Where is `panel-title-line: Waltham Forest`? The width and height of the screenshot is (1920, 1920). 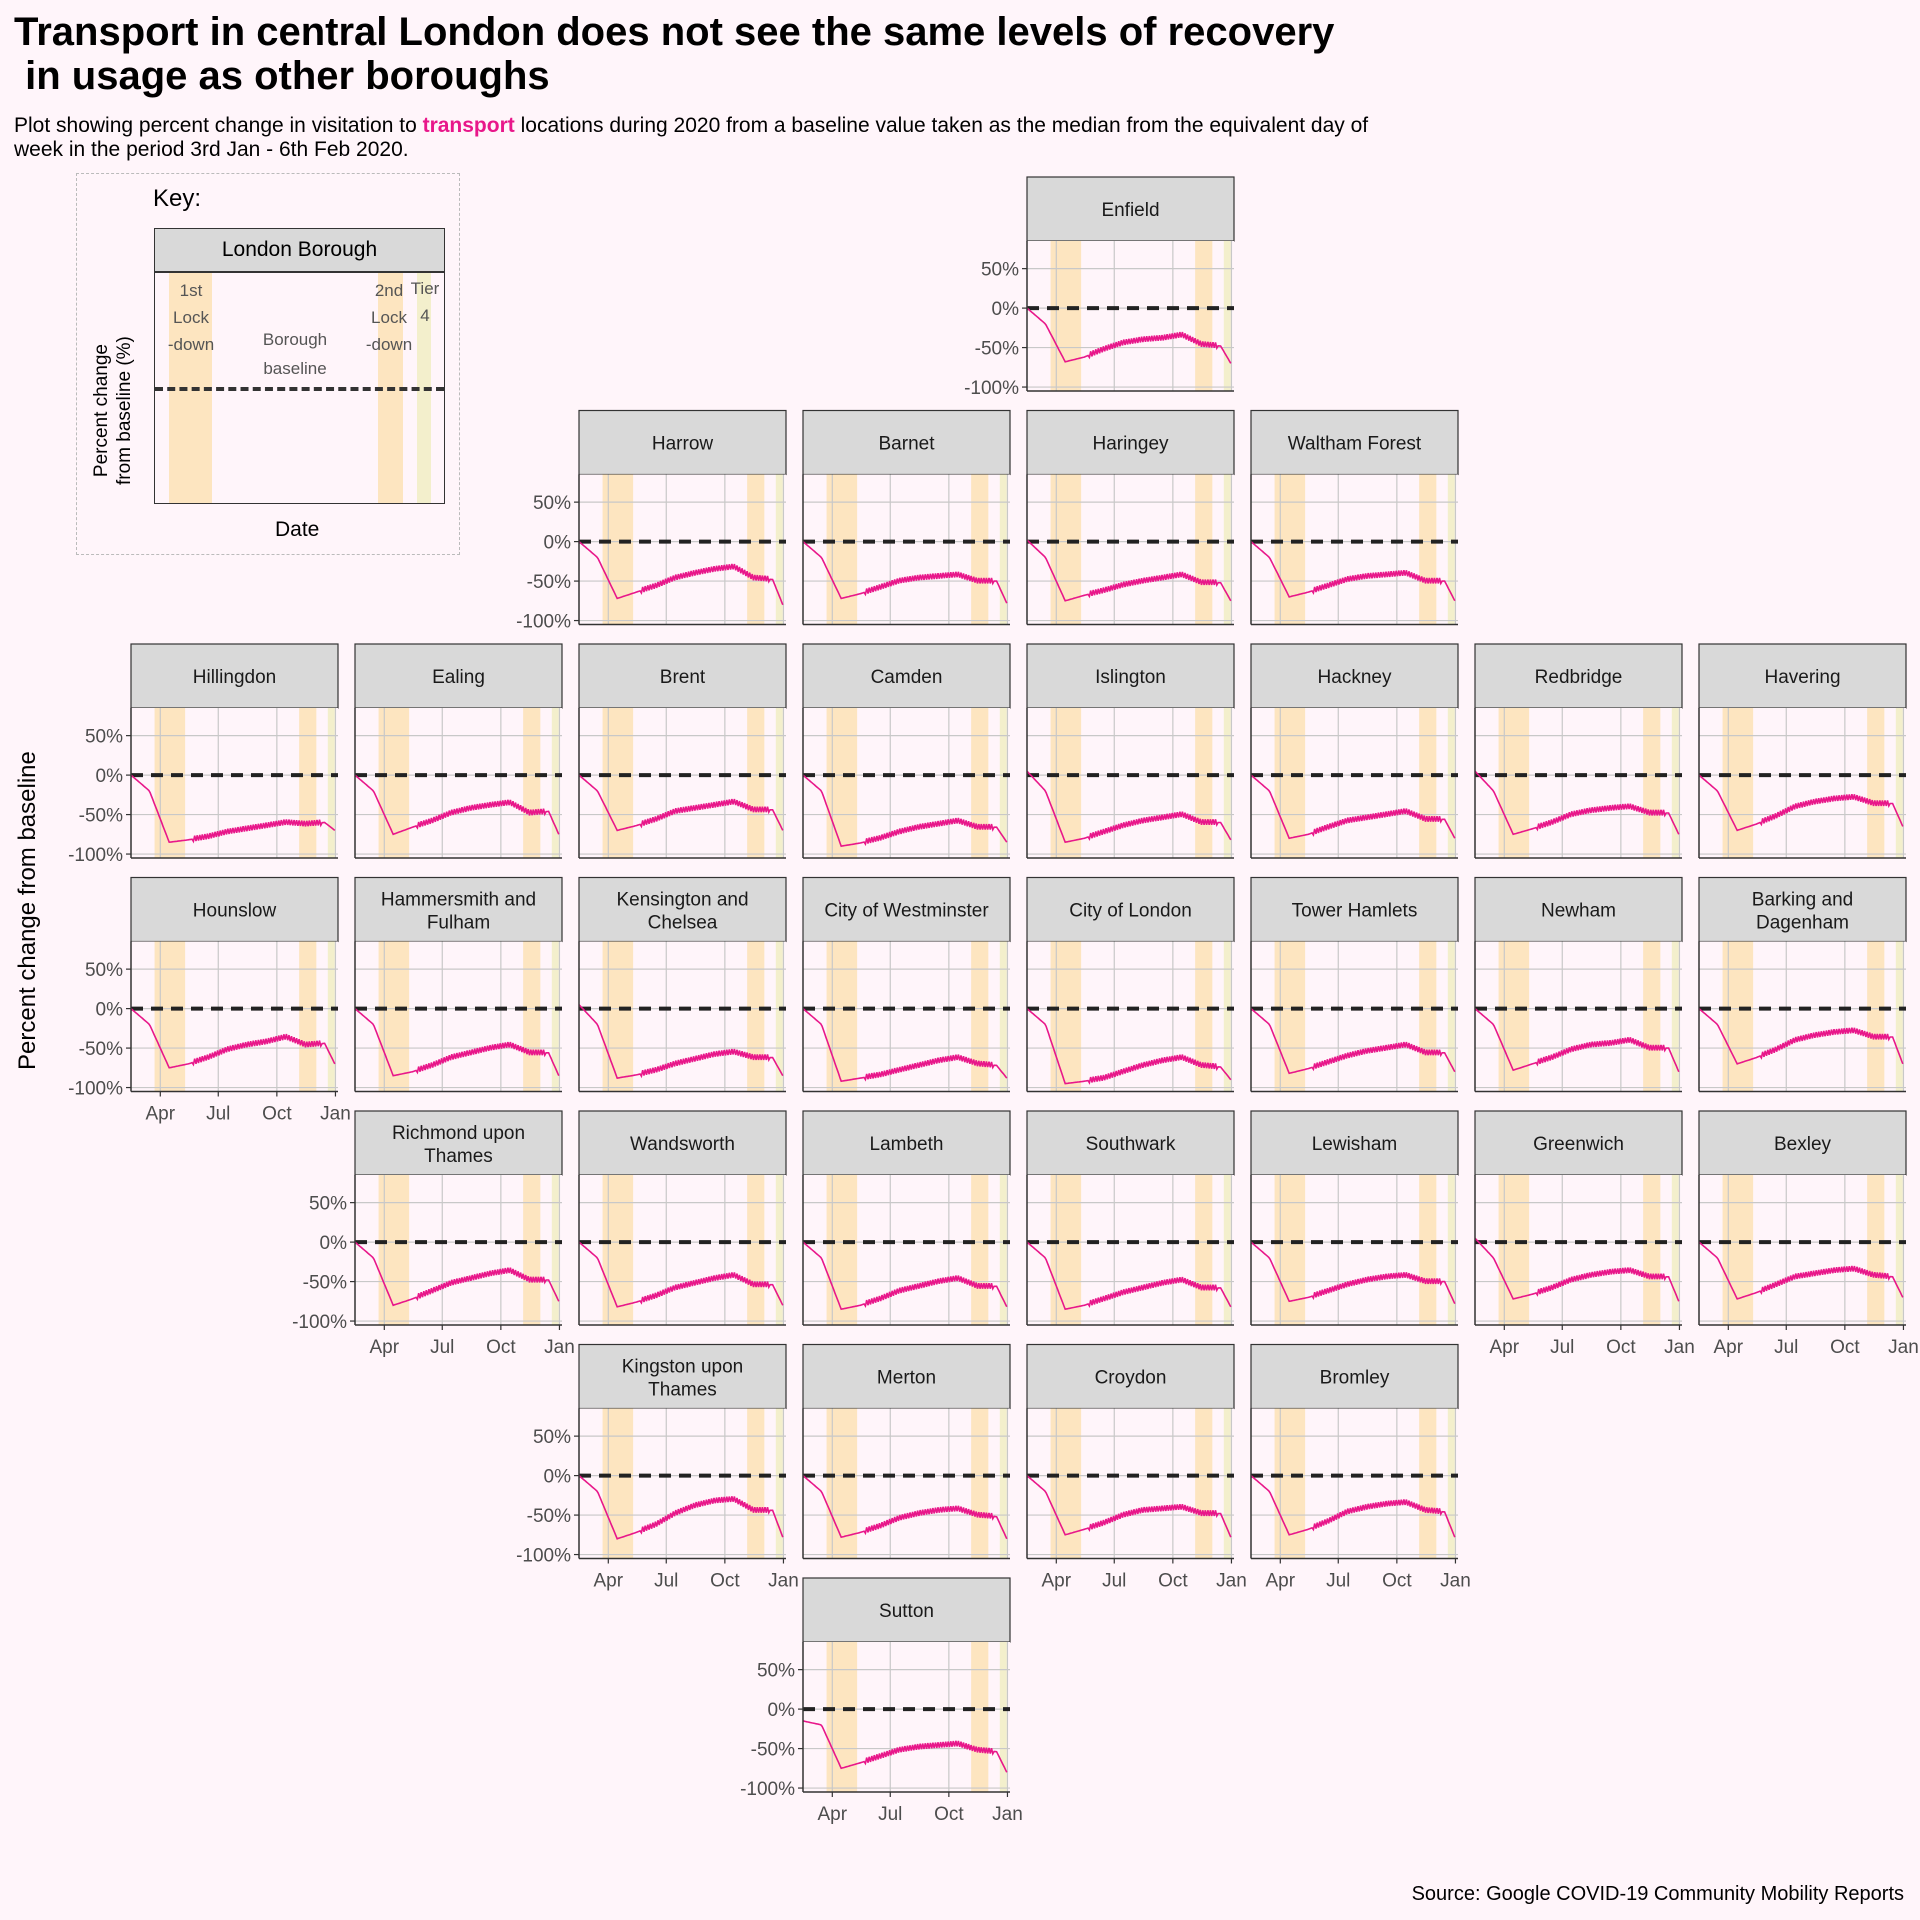 panel-title-line: Waltham Forest is located at coordinates (1355, 444).